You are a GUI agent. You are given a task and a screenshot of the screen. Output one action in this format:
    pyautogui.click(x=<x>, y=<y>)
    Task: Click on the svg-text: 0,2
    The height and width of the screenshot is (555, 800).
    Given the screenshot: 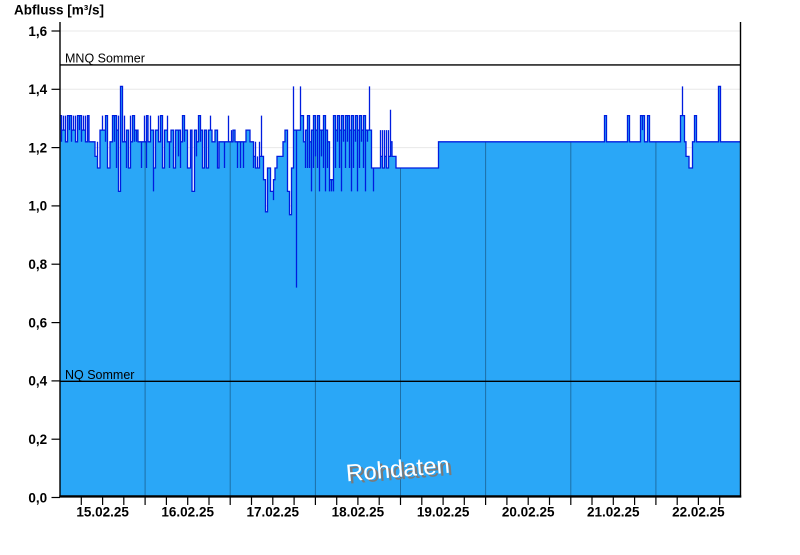 What is the action you would take?
    pyautogui.click(x=37, y=439)
    